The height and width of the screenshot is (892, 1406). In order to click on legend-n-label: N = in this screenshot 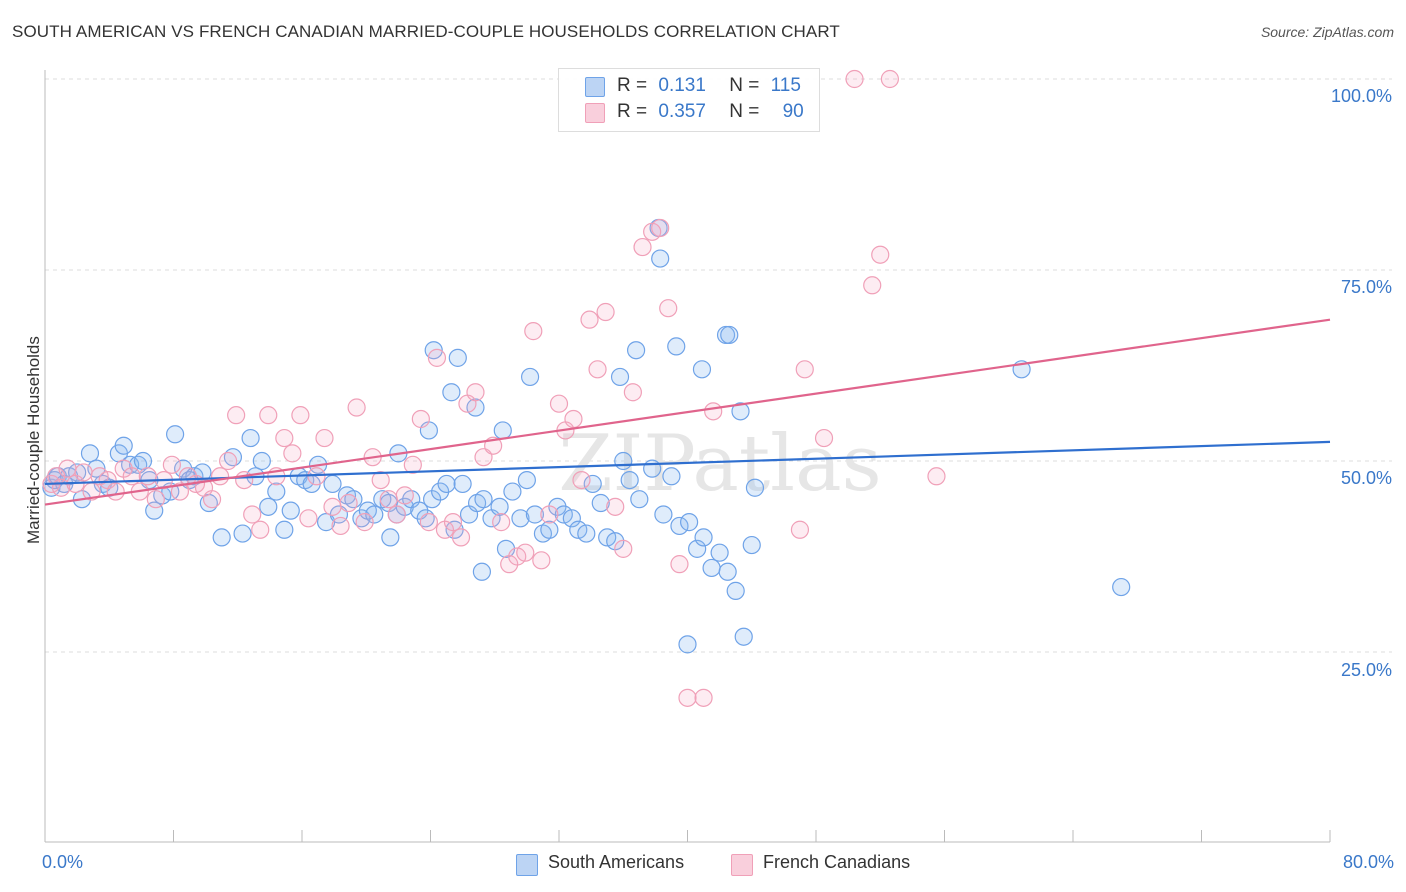, I will do `click(744, 85)`.